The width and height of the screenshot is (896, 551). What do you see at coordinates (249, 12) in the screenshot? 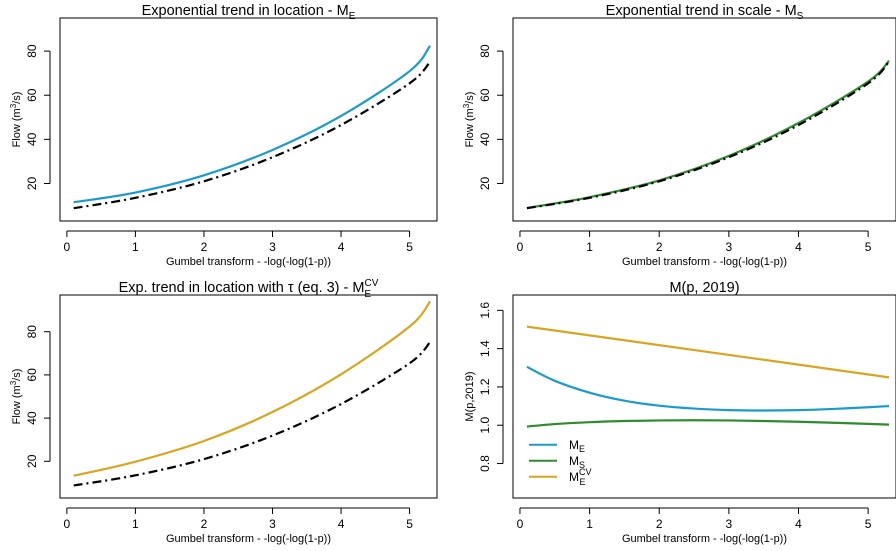
I see `chart-title: Exponential trend in location - ME` at bounding box center [249, 12].